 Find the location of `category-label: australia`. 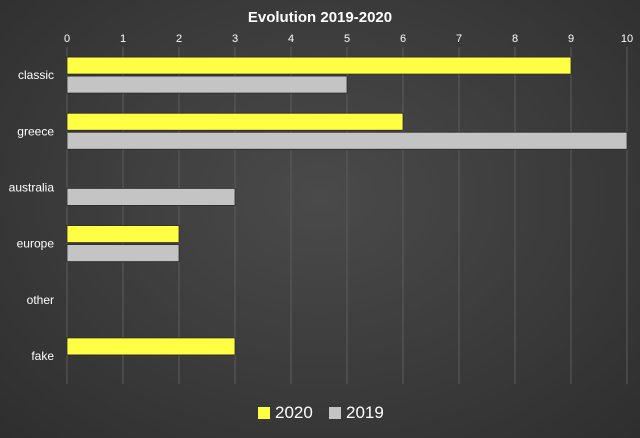

category-label: australia is located at coordinates (32, 187).